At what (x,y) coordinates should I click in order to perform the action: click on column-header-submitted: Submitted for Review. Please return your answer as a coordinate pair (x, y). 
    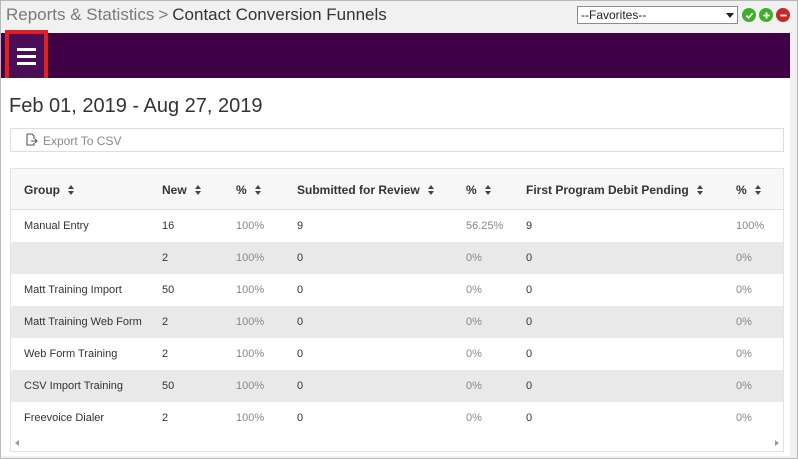
    Looking at the image, I should click on (366, 190).